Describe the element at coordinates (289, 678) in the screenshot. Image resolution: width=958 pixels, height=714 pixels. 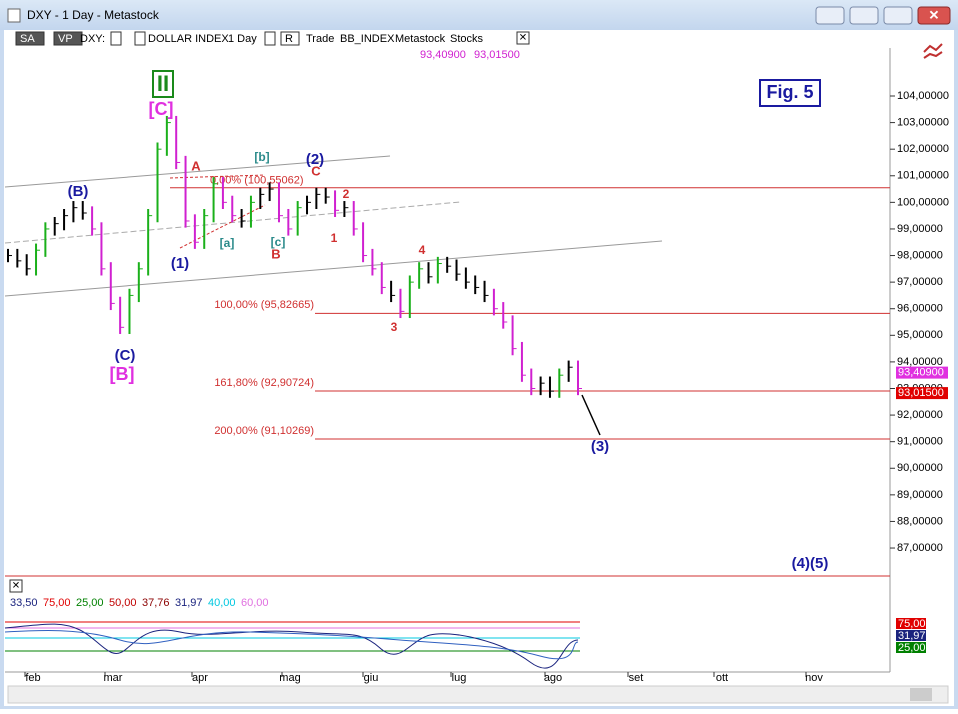
I see `month-label: mag` at that location.